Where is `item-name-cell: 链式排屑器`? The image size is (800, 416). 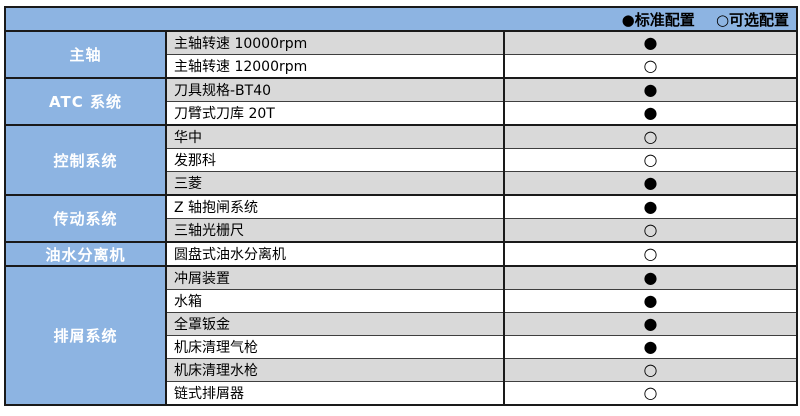
item-name-cell: 链式排屑器 is located at coordinates (335, 393).